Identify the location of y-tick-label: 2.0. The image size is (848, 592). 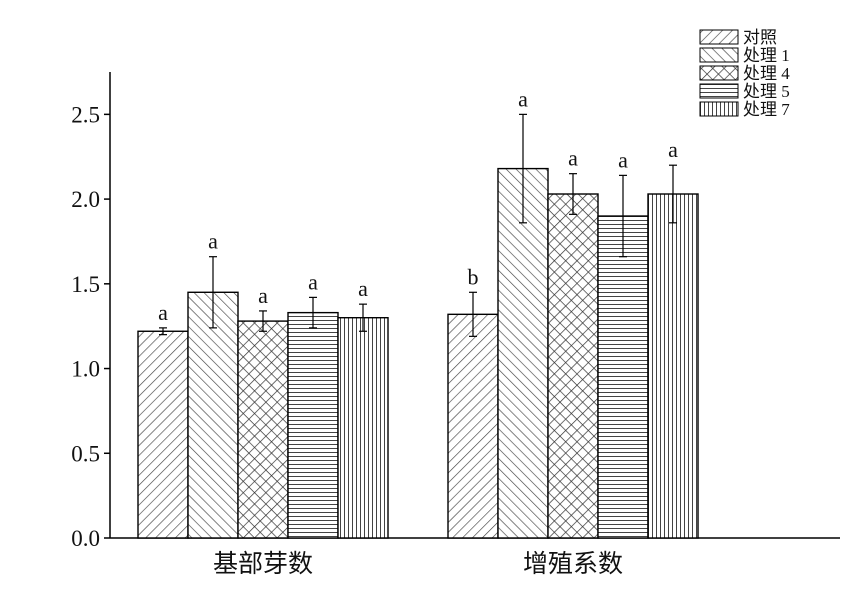
(85, 199).